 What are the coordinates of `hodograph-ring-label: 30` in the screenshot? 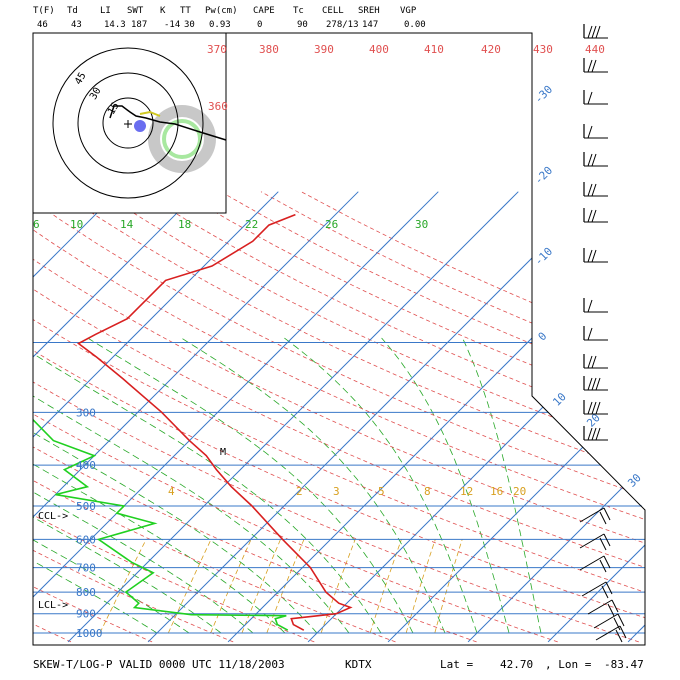 It's located at (96, 94).